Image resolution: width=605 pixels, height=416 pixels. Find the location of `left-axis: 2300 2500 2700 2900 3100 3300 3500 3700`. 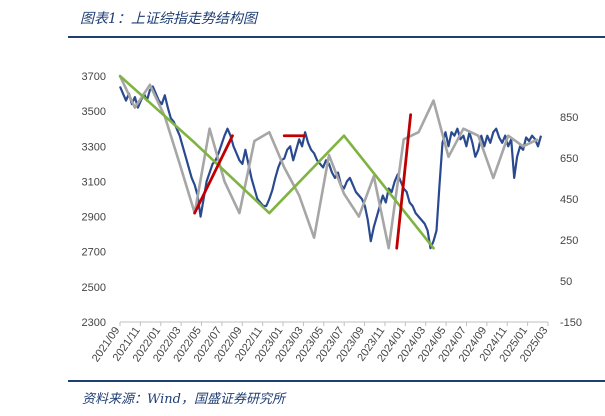

left-axis: 2300 2500 2700 2900 3100 3300 3500 3700 is located at coordinates (94, 200).